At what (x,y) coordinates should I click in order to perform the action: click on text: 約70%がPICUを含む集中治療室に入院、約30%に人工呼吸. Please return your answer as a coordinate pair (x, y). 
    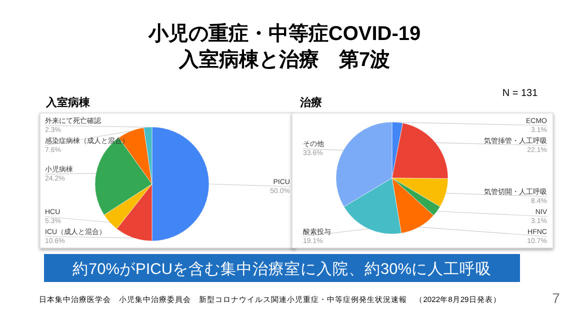
    Looking at the image, I should click on (282, 269).